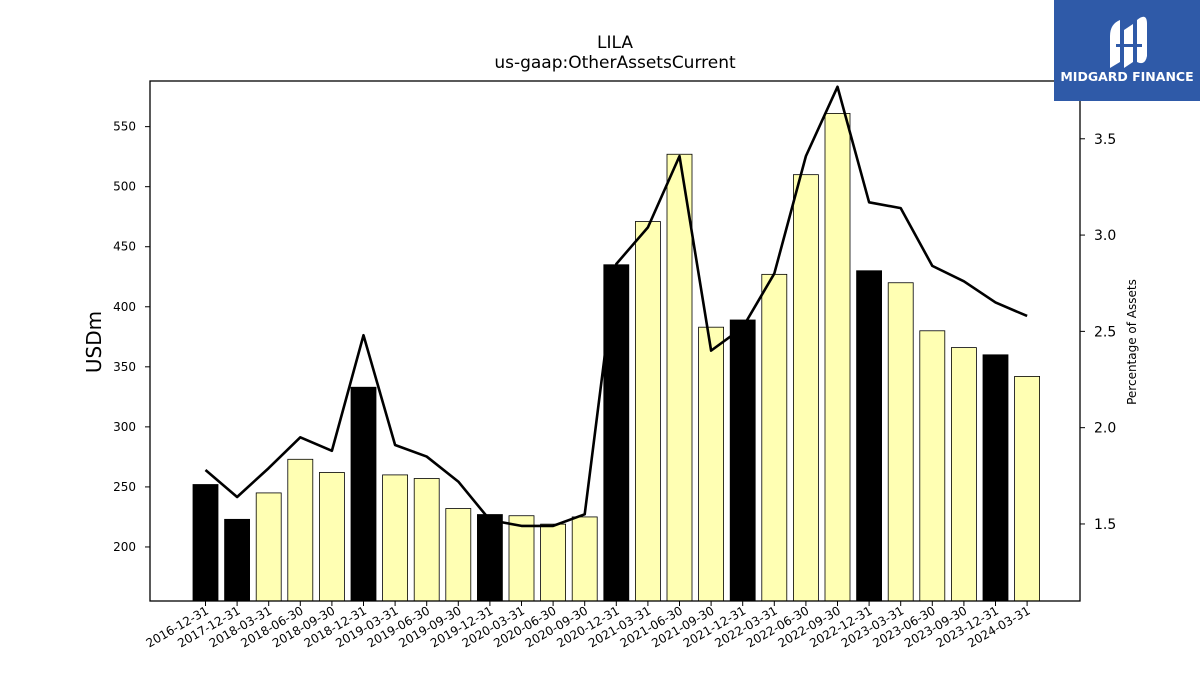 The height and width of the screenshot is (675, 1200). I want to click on logo-text: MIDGARD FINANCE, so click(1126, 76).